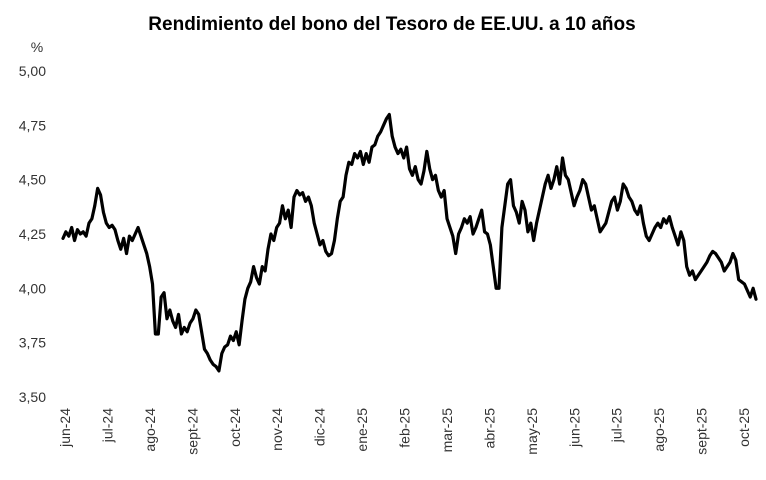 The image size is (766, 480). Describe the element at coordinates (320, 427) in the screenshot. I see `x-tick-label: dic-24` at that location.